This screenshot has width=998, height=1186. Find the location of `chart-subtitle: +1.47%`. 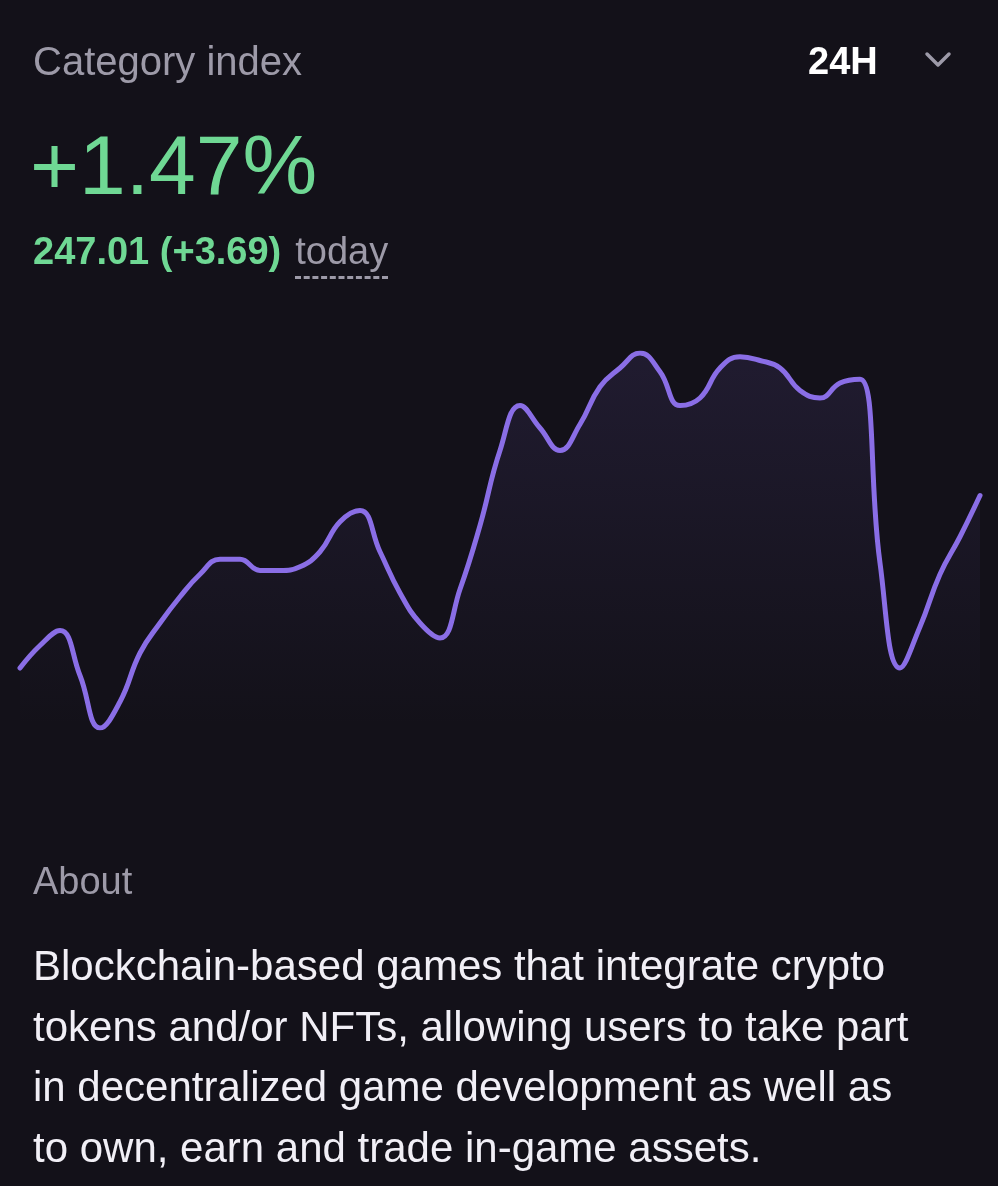

chart-subtitle: +1.47% is located at coordinates (174, 165).